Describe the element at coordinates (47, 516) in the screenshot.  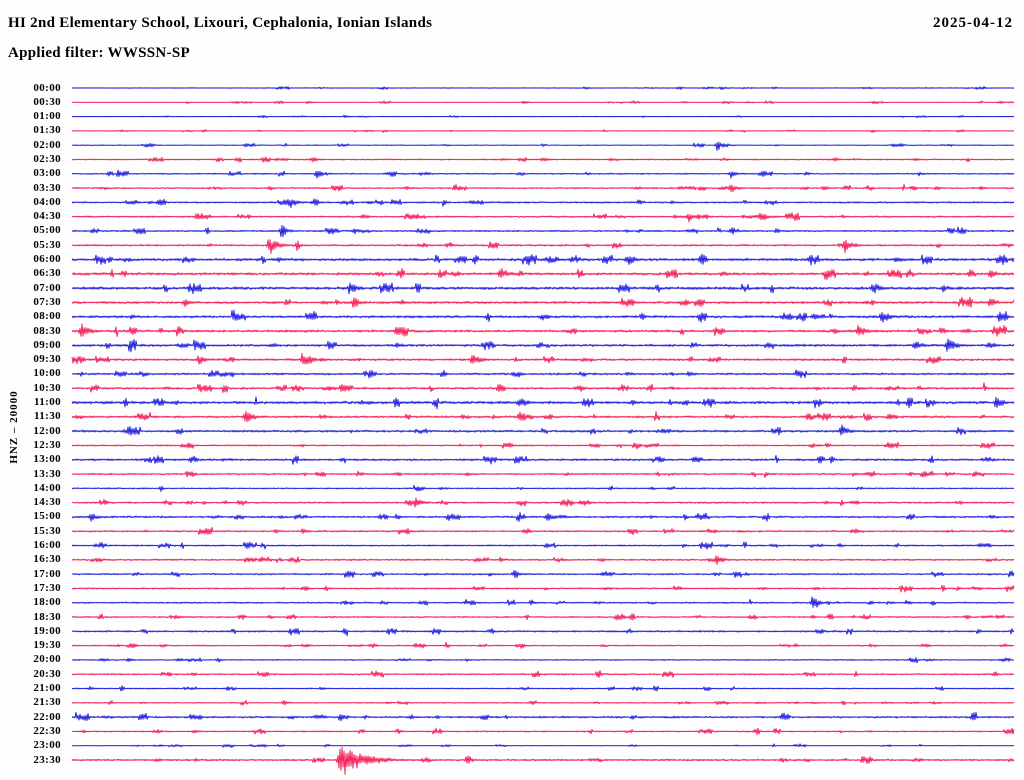
I see `time-label: 15:00` at that location.